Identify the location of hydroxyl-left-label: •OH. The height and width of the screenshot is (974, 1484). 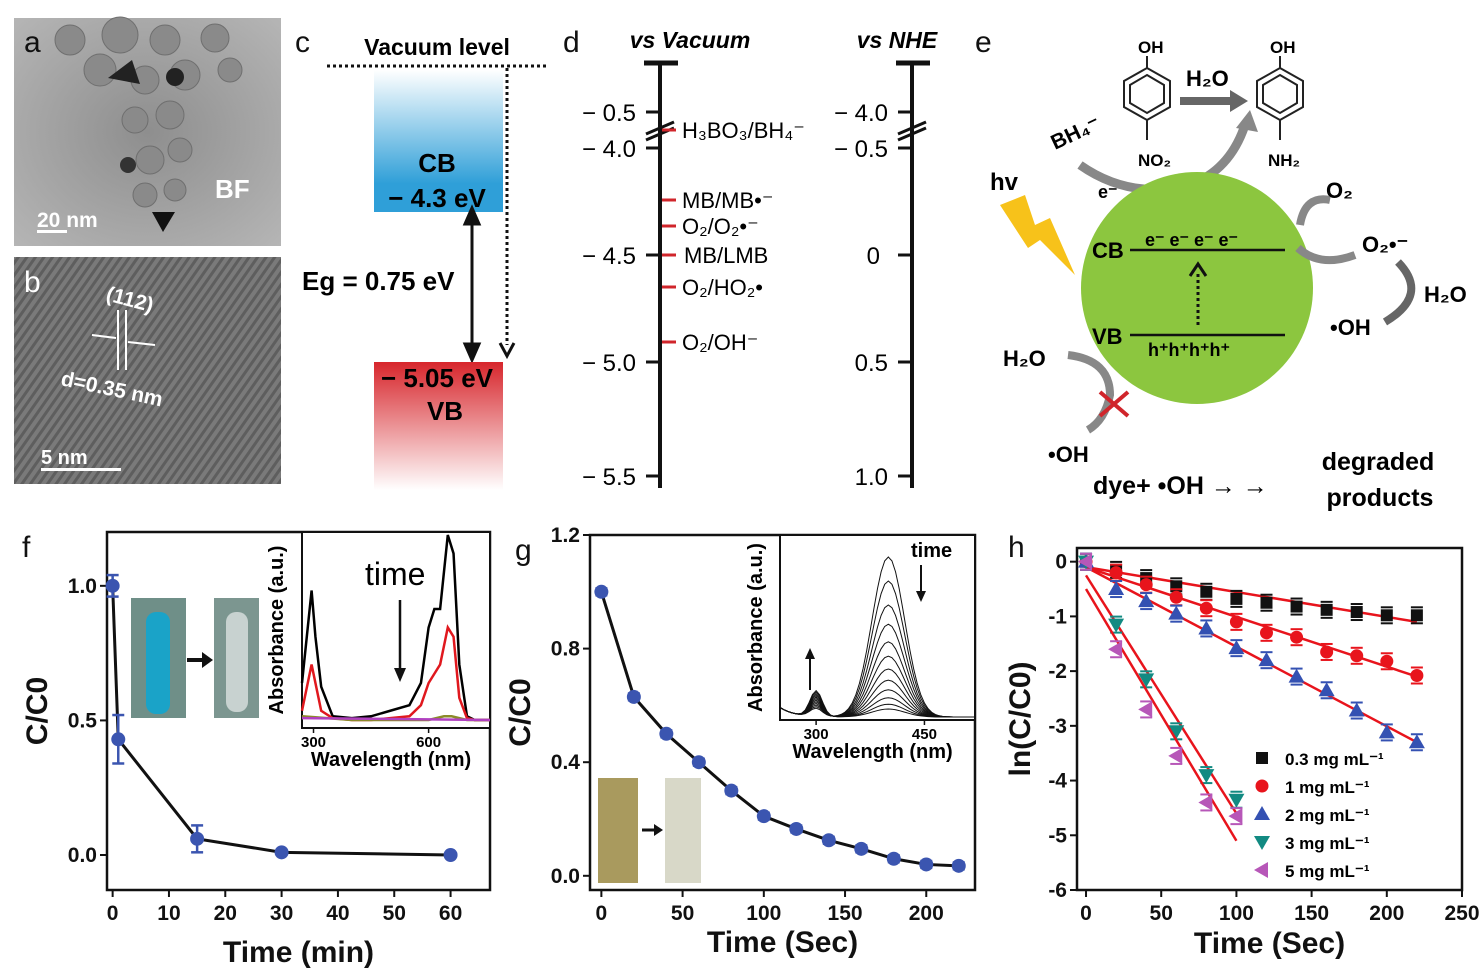
(1068, 454).